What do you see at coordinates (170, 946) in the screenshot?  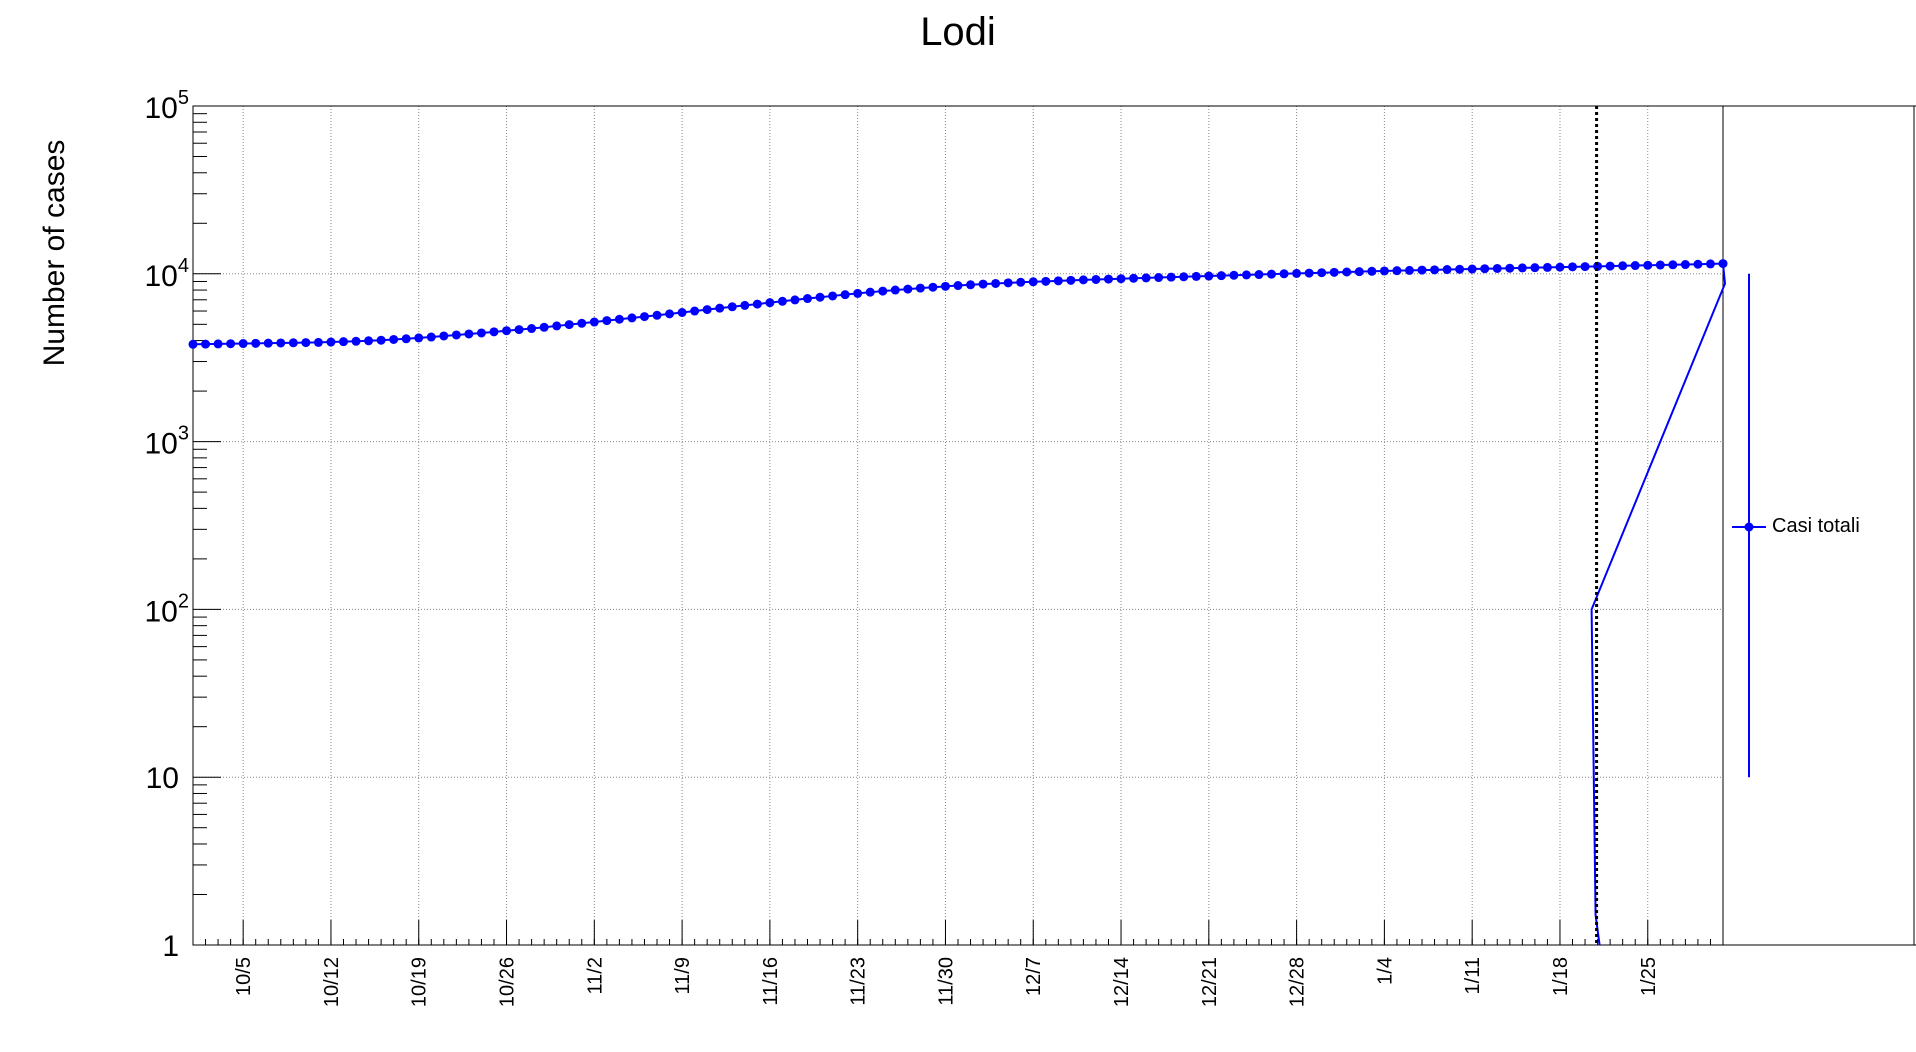 I see `y-tick-label: 1` at bounding box center [170, 946].